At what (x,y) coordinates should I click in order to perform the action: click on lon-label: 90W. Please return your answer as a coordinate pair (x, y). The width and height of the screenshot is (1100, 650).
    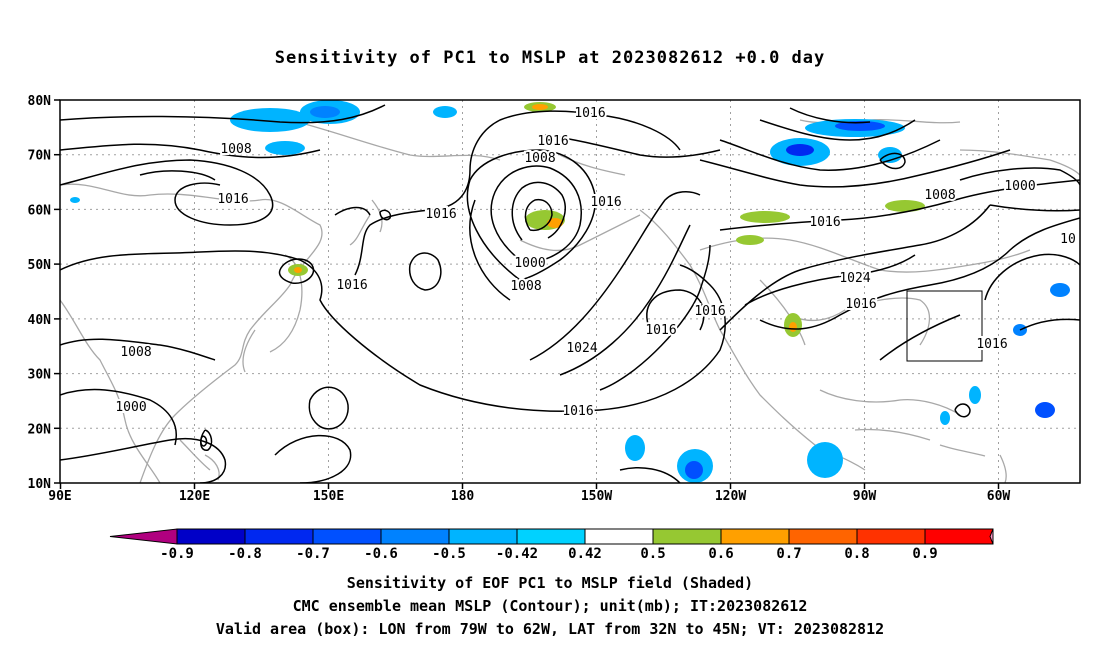
    Looking at the image, I should click on (865, 496).